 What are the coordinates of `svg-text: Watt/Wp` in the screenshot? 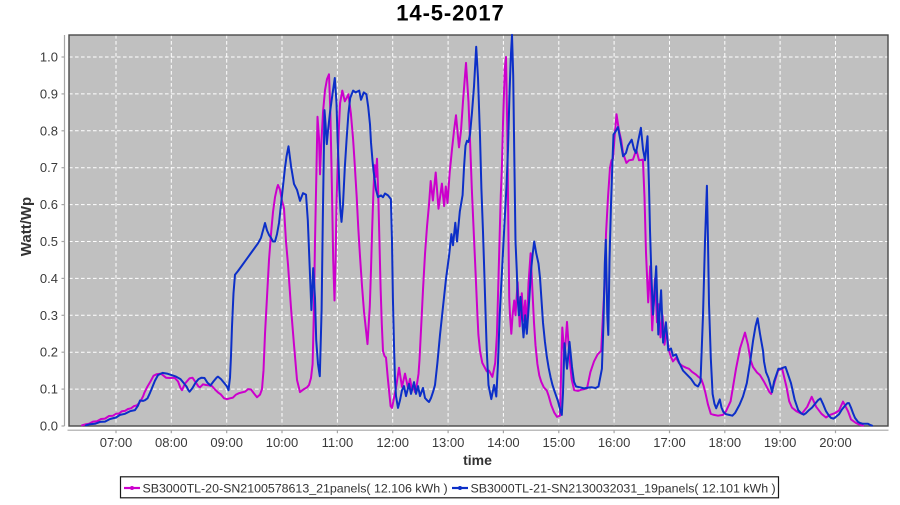 It's located at (26, 226).